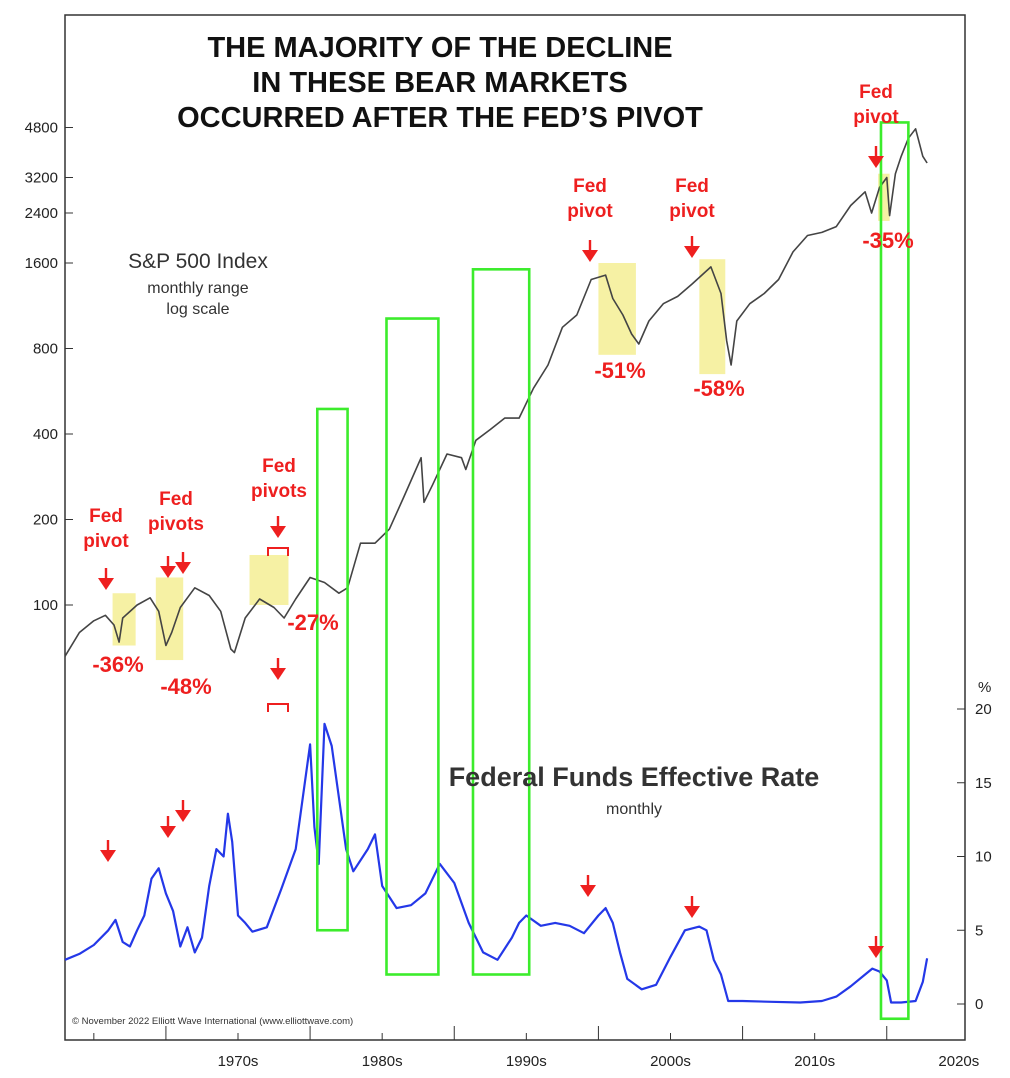  Describe the element at coordinates (439, 83) in the screenshot. I see `chart-title-line: IN THESE BEAR MARKETS` at that location.